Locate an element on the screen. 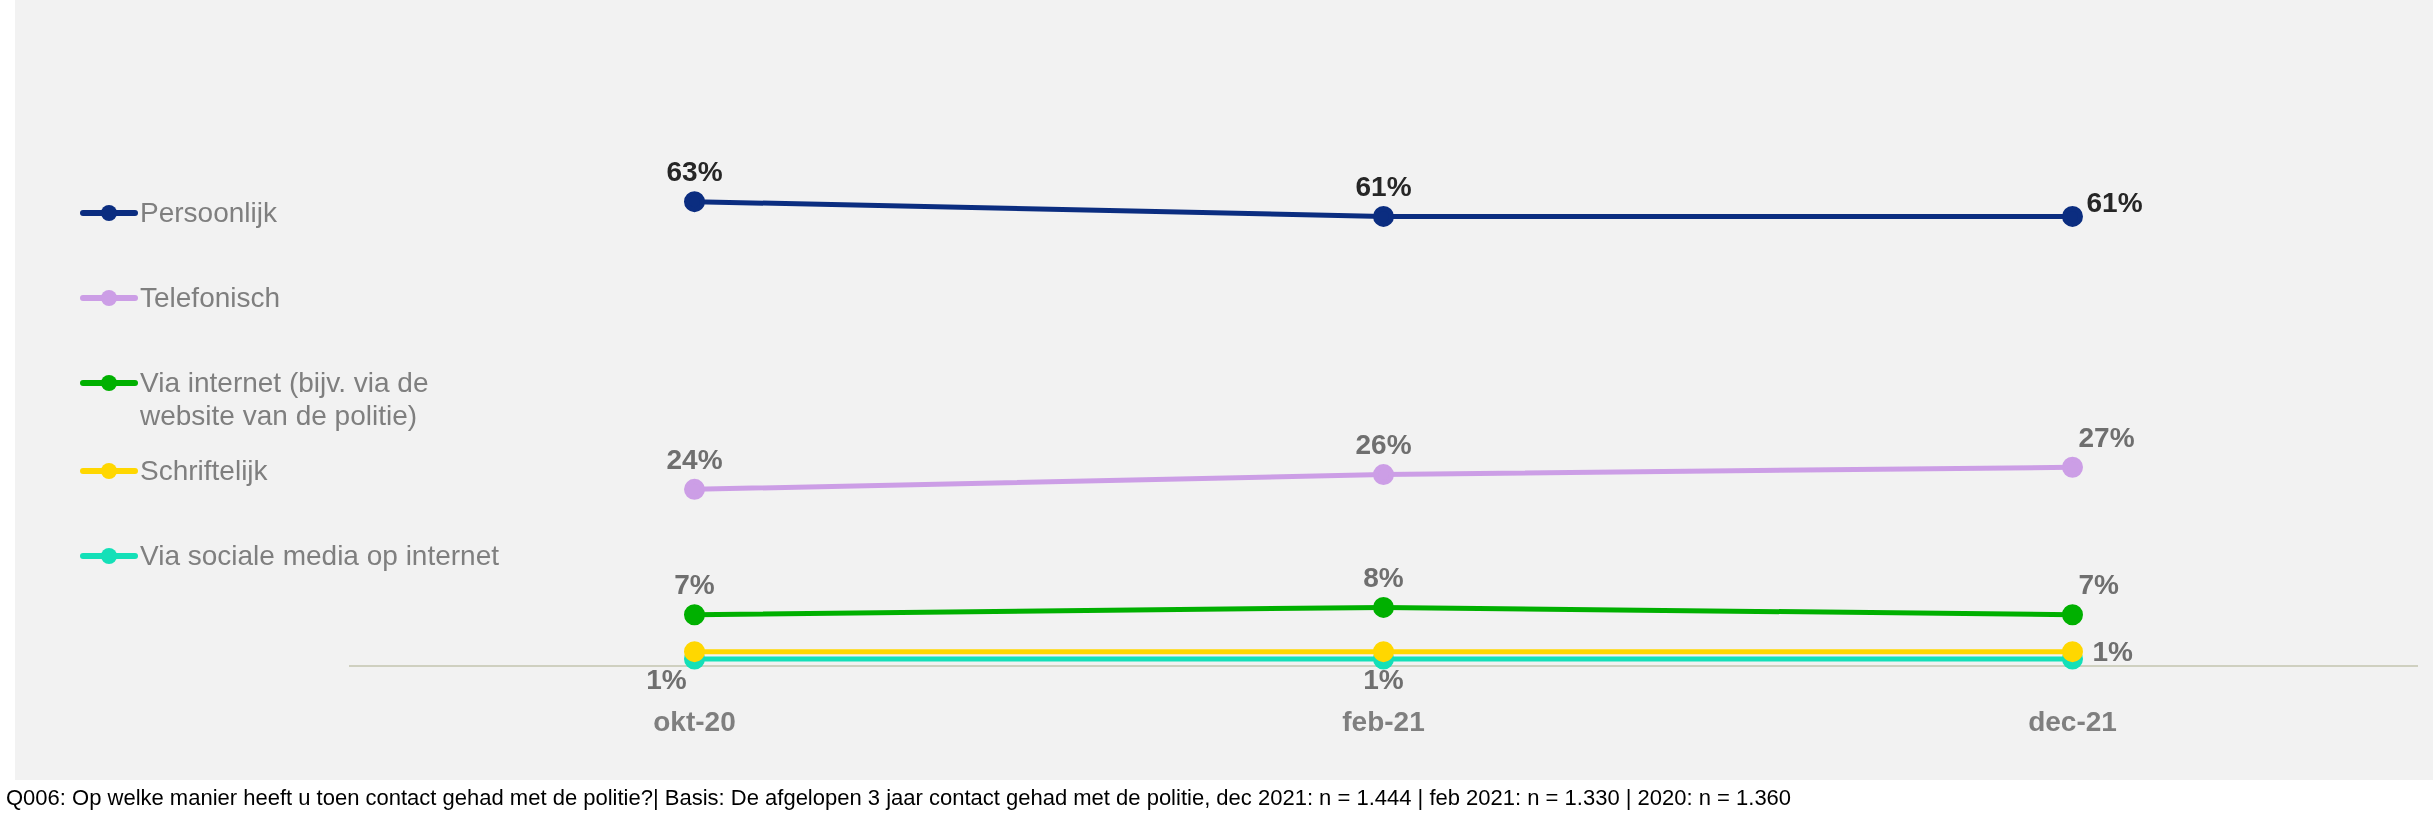 The height and width of the screenshot is (825, 2433). text: Q006: Op welke manier heeft u toen contact gehad met de politie?| Basis: De afgelopen 3 jaar contact gehad met de politie, dec 2021: n = 1.444 | feb 2021: n = 1.330 | 2020: n = 1.360 is located at coordinates (899, 798).